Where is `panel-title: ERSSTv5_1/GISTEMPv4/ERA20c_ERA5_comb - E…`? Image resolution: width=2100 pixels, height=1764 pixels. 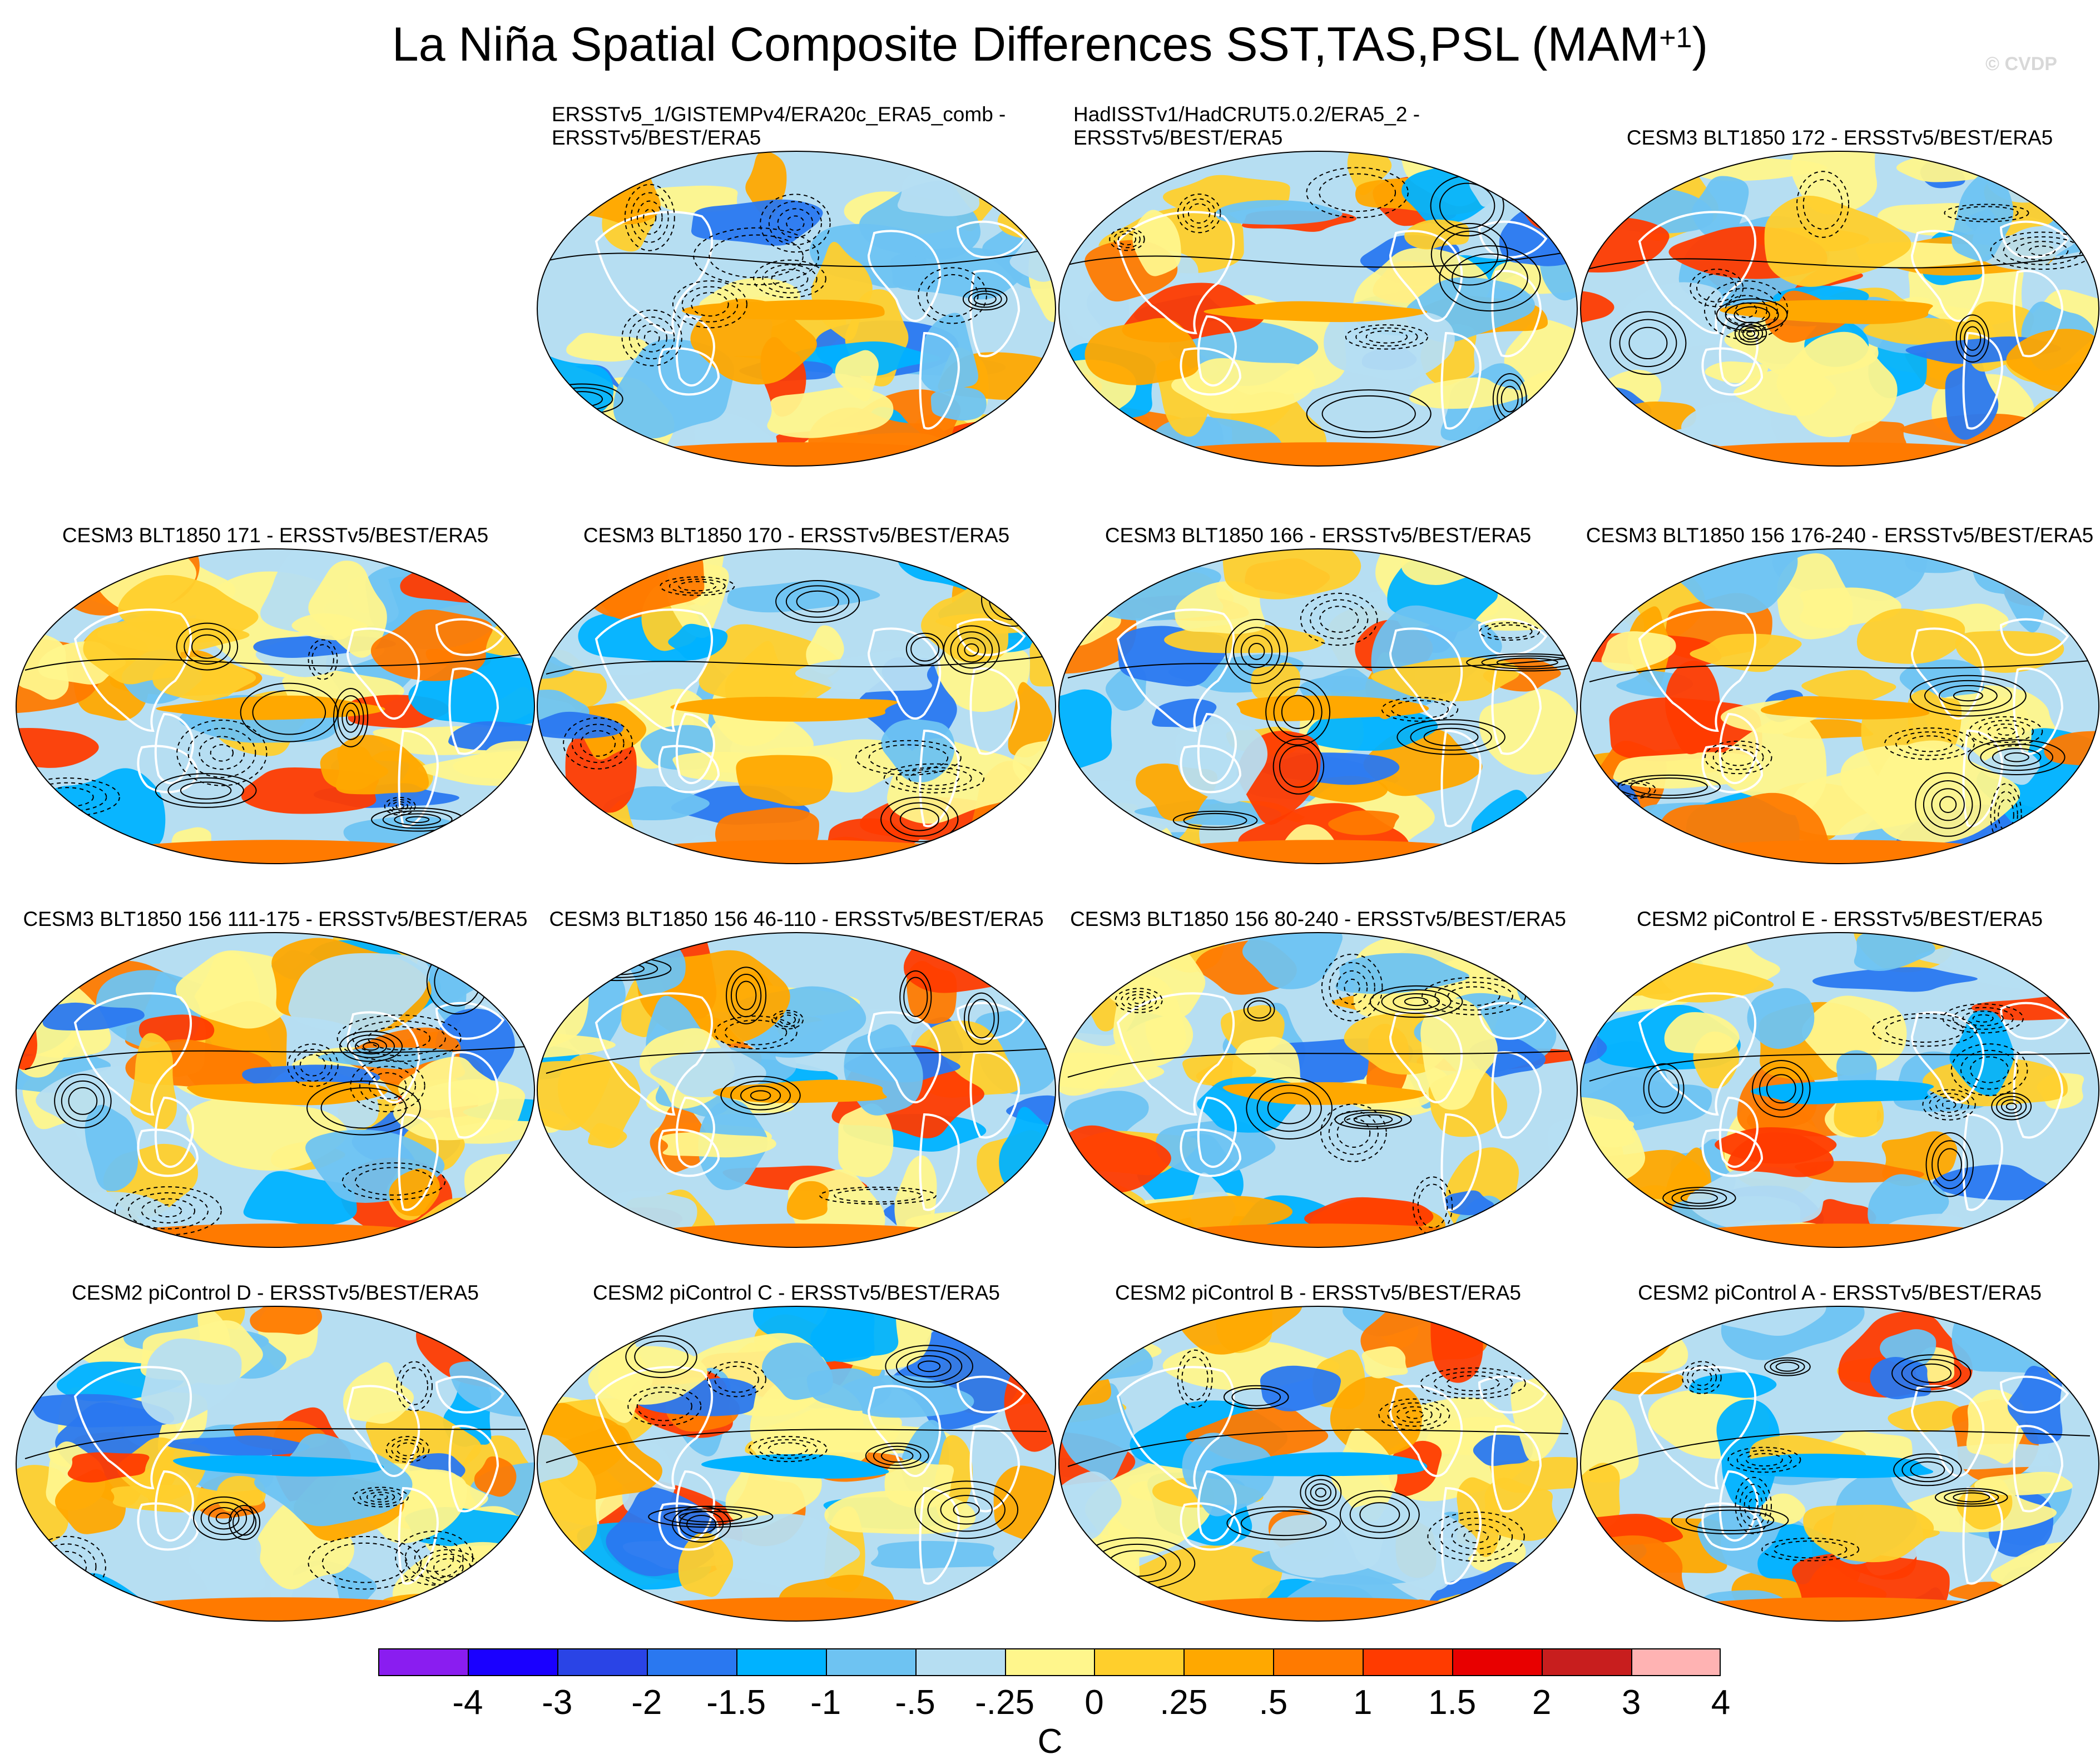
panel-title: ERSSTv5_1/GISTEMPv4/ERA20c_ERA5_comb - E… is located at coordinates (779, 126).